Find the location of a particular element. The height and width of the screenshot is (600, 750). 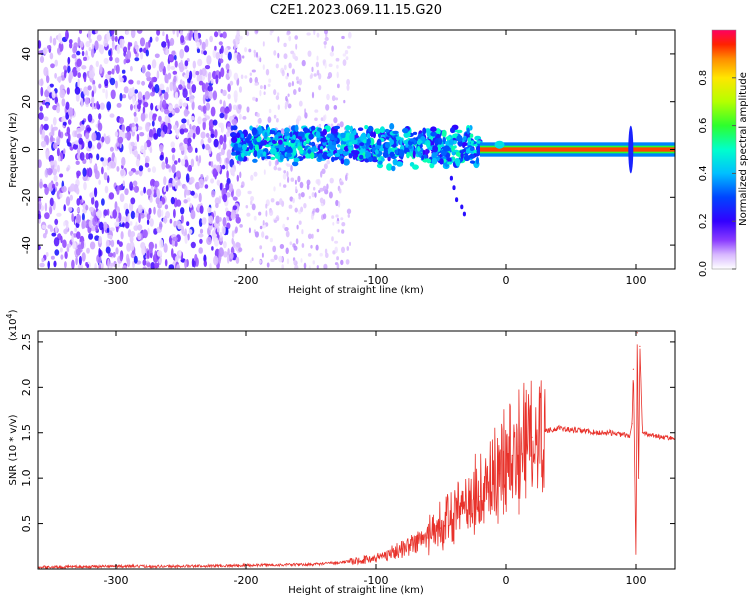

bottom-y-axis-label: SNR (10 * v/v) is located at coordinates (13, 449).